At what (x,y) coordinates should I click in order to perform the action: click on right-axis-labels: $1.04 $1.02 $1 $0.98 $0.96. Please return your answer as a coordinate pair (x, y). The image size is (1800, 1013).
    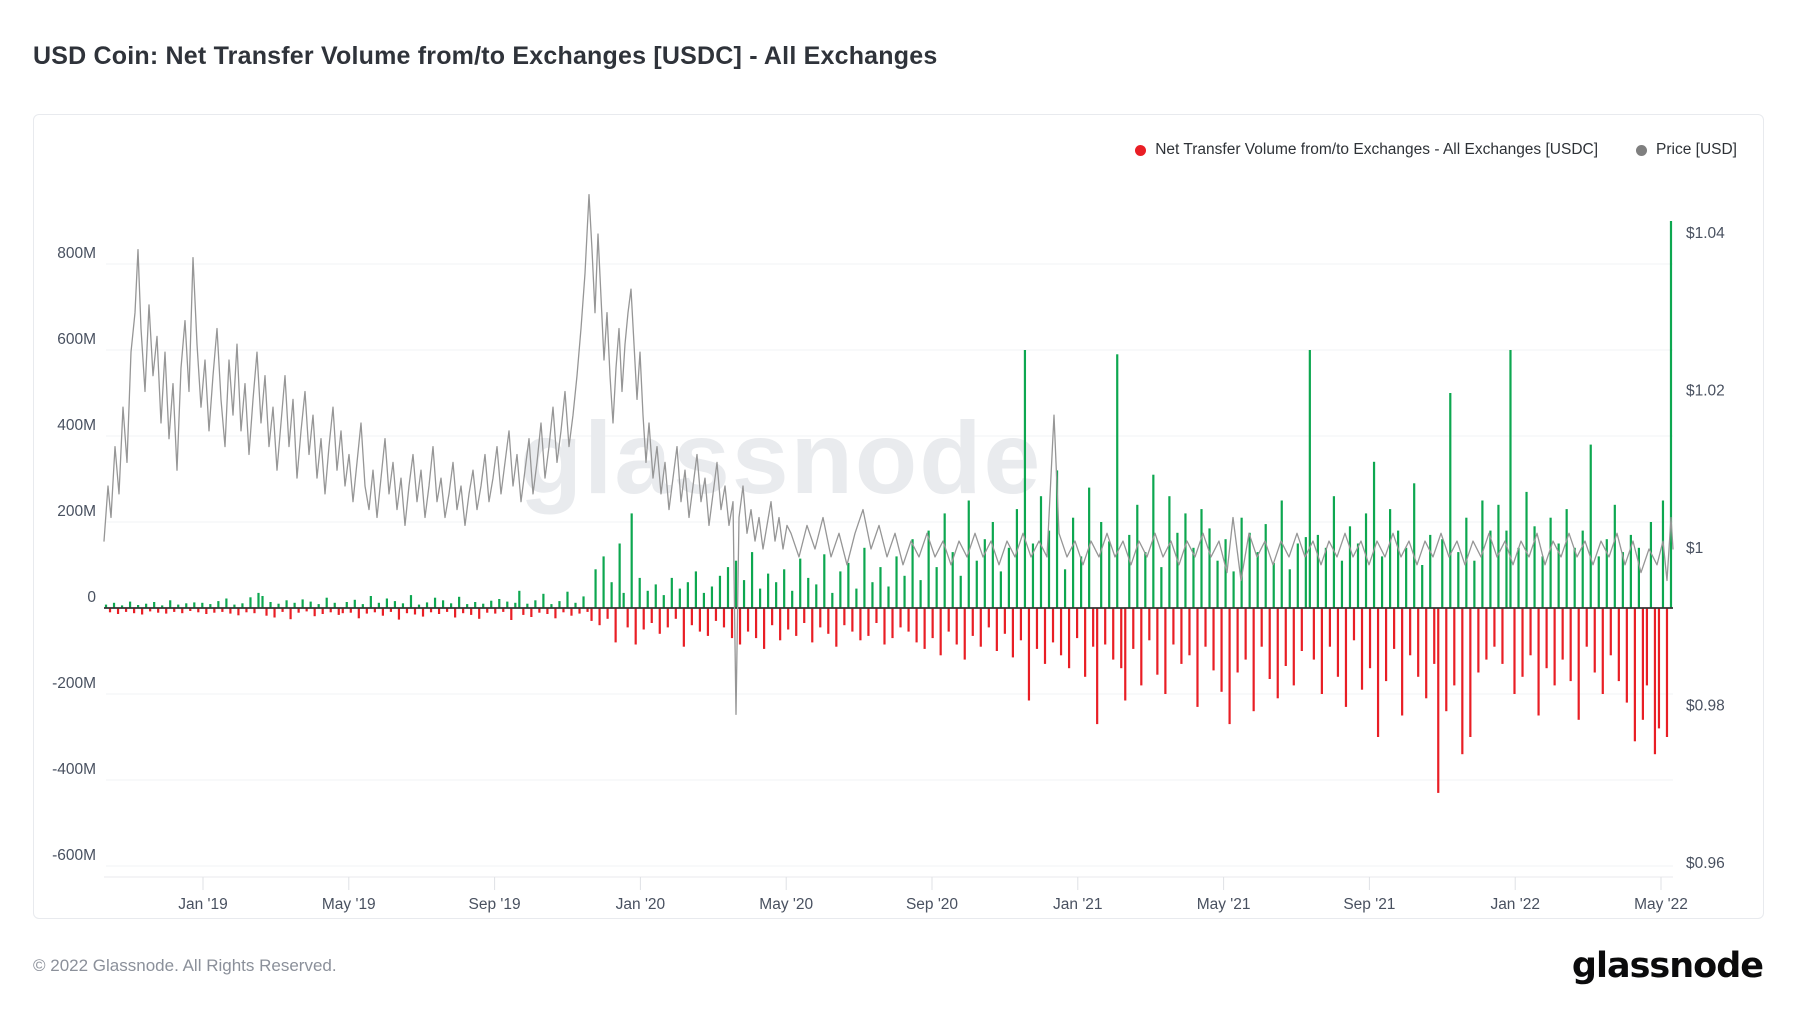
    Looking at the image, I should click on (1705, 548).